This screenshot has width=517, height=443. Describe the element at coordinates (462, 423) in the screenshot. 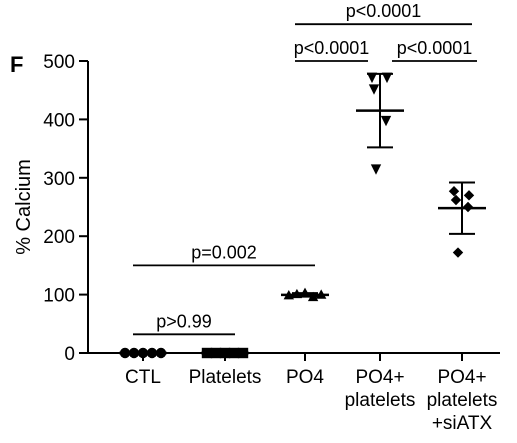

I see `x-tick-label-line: +siATX` at that location.